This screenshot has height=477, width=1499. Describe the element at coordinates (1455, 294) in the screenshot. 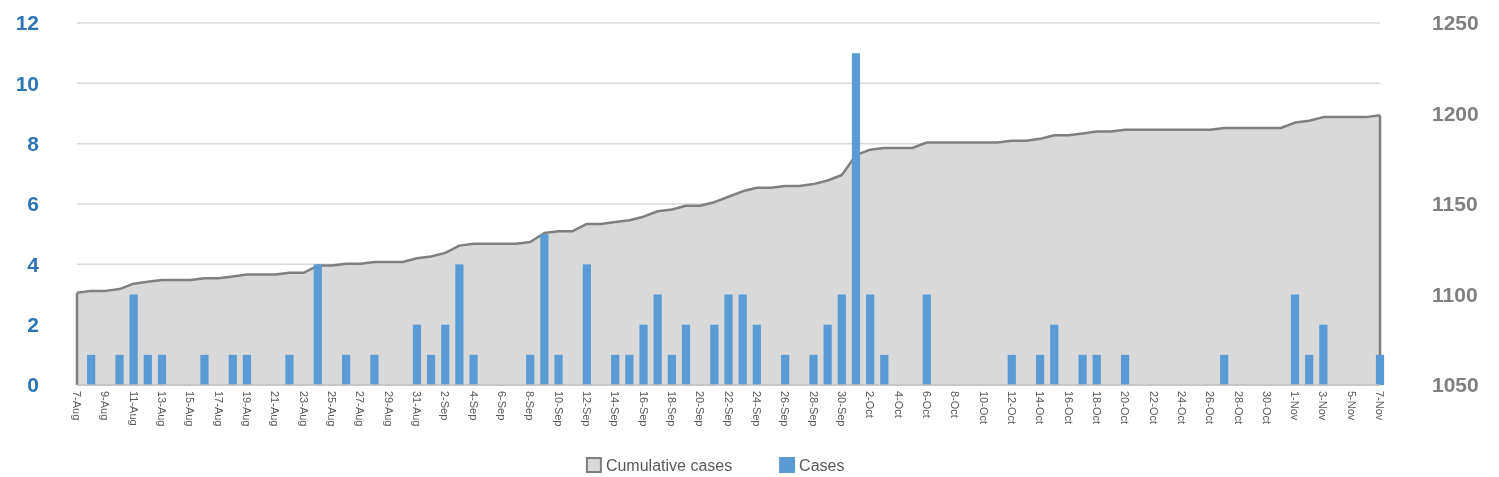

I see `y2-tick-label: 1100` at that location.